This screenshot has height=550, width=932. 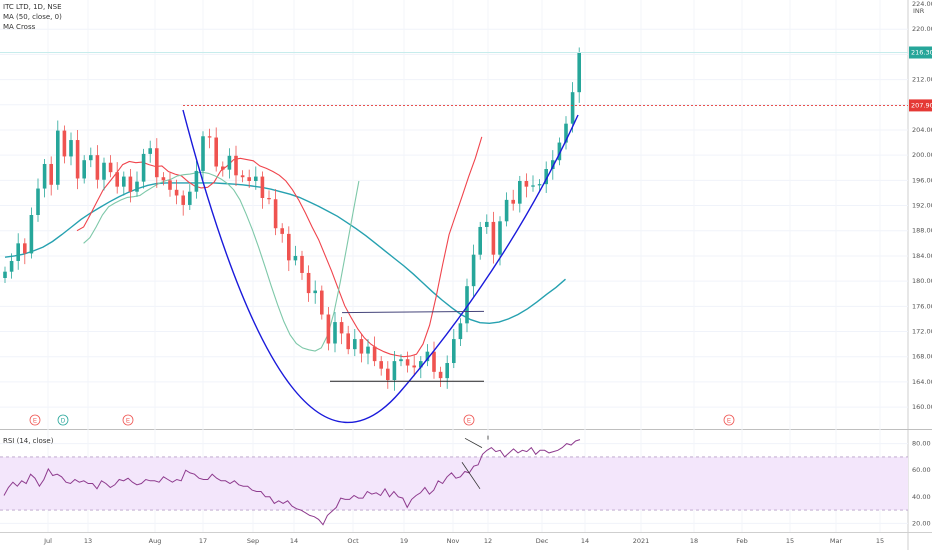 What do you see at coordinates (921, 444) in the screenshot?
I see `rsi-tick-label: 80.00` at bounding box center [921, 444].